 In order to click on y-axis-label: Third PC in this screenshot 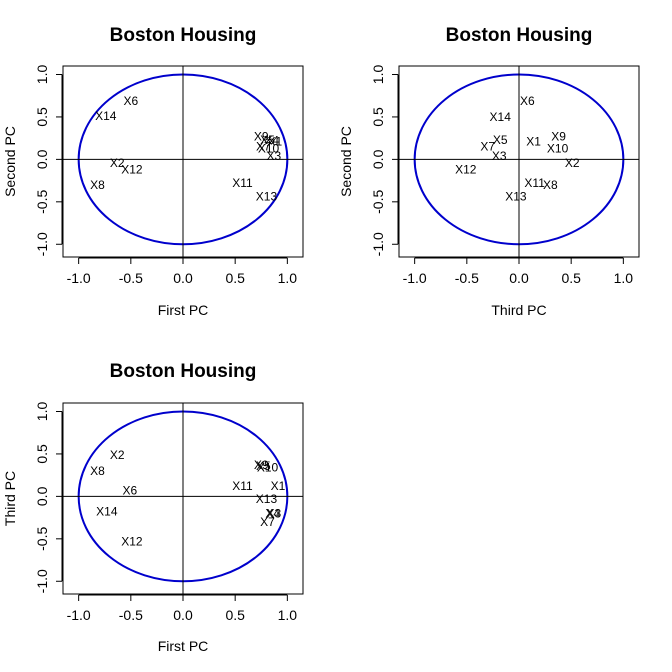, I will do `click(10, 498)`.